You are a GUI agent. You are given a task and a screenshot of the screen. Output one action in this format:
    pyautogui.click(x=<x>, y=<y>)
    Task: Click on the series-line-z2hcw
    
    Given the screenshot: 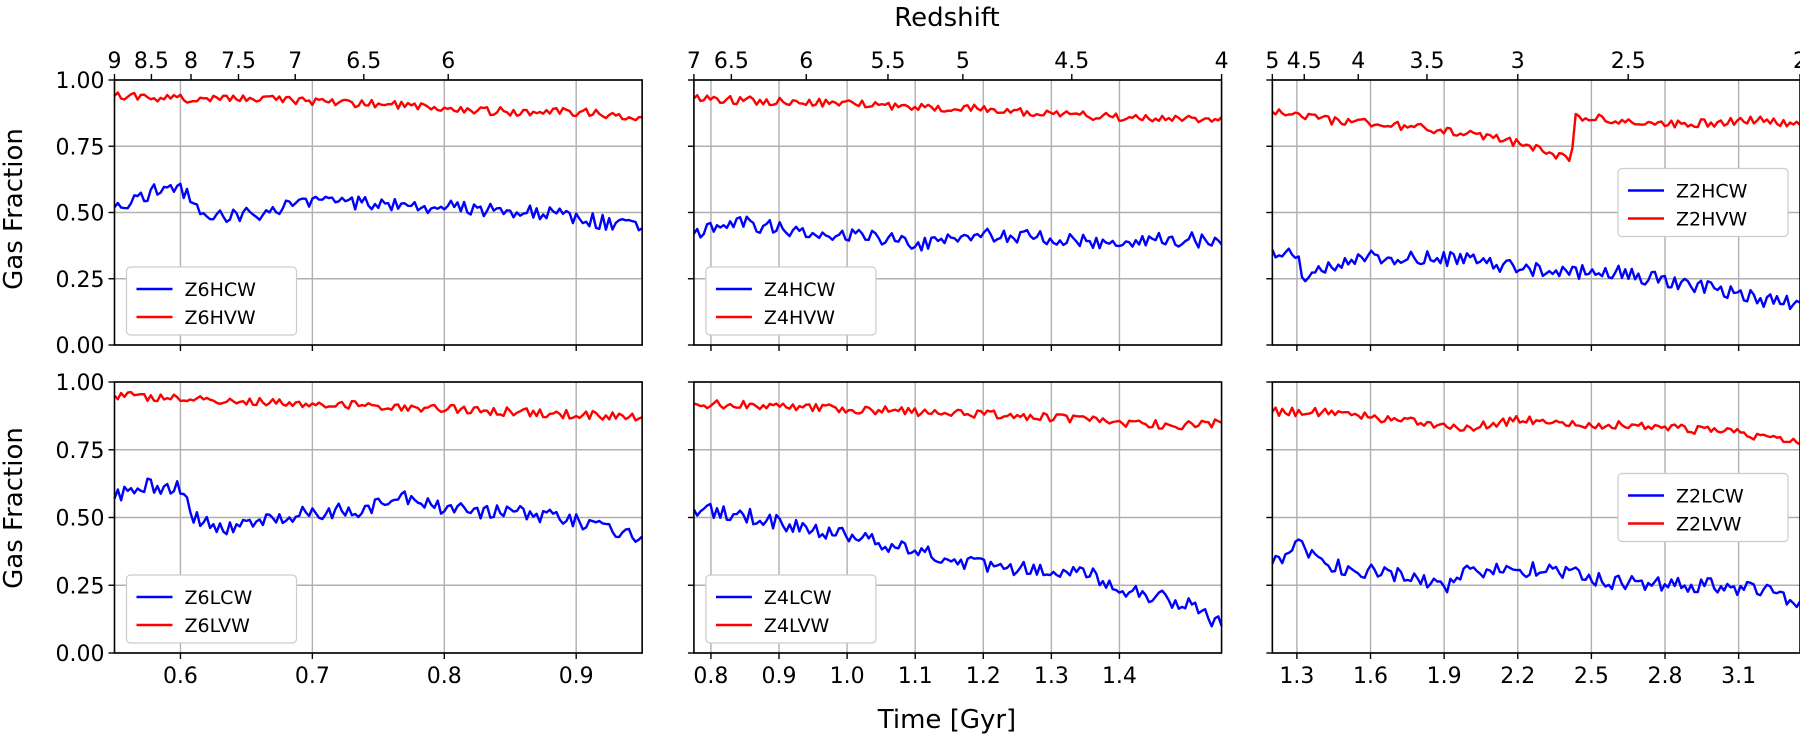 What is the action you would take?
    pyautogui.click(x=1535, y=279)
    